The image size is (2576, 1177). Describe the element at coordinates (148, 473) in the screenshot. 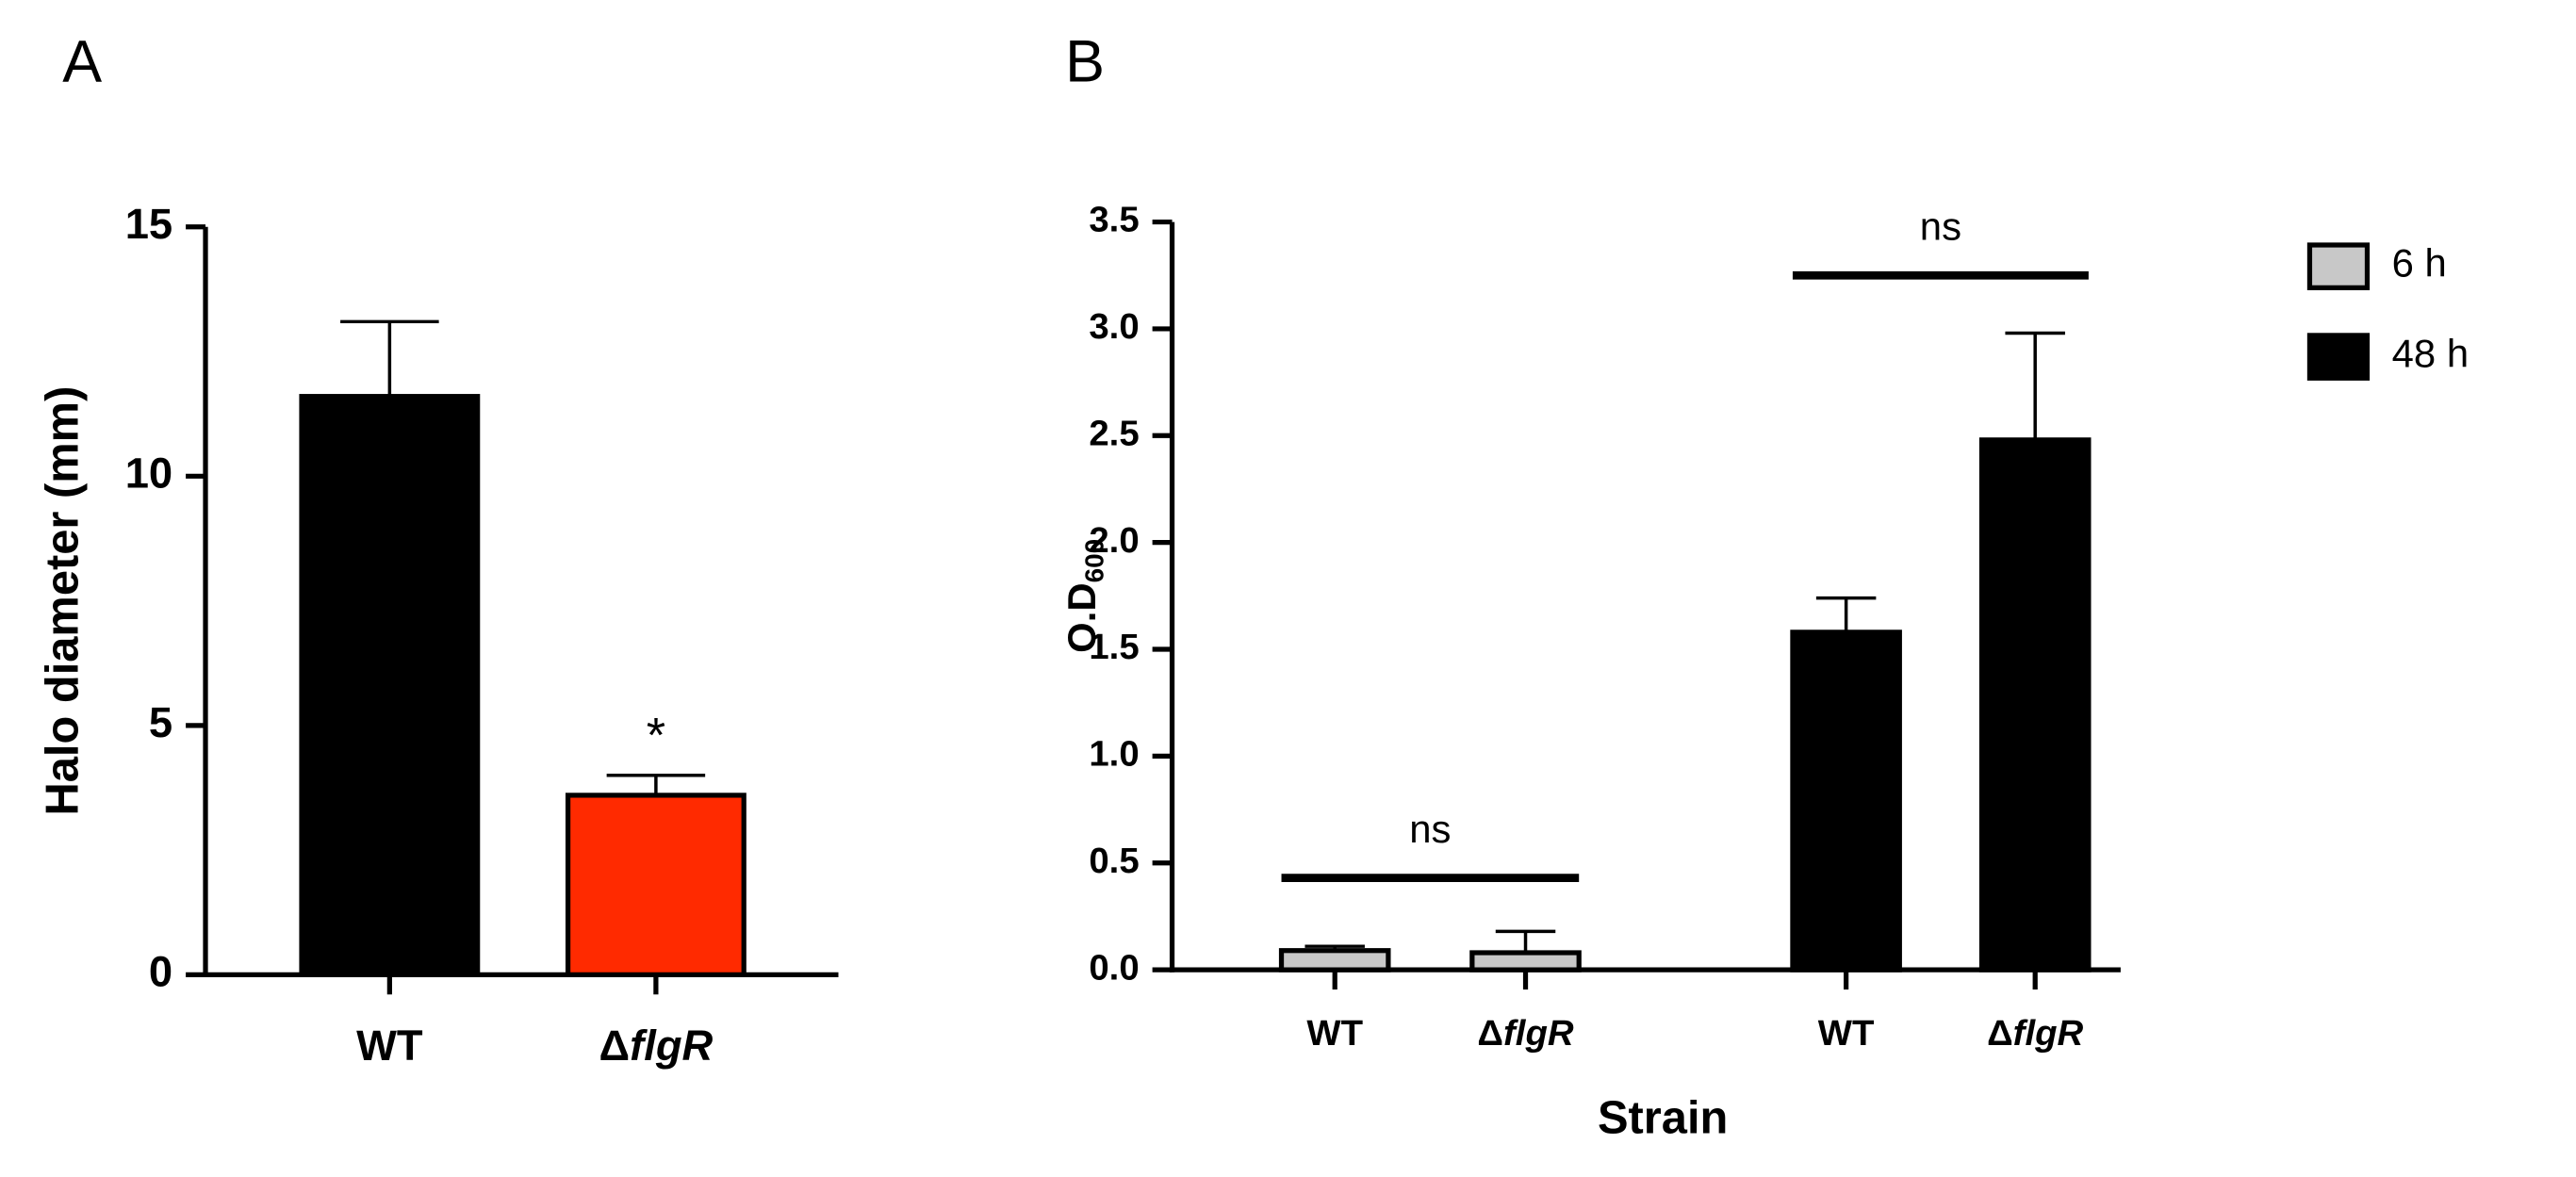

I see `y-tick-label: 10` at that location.